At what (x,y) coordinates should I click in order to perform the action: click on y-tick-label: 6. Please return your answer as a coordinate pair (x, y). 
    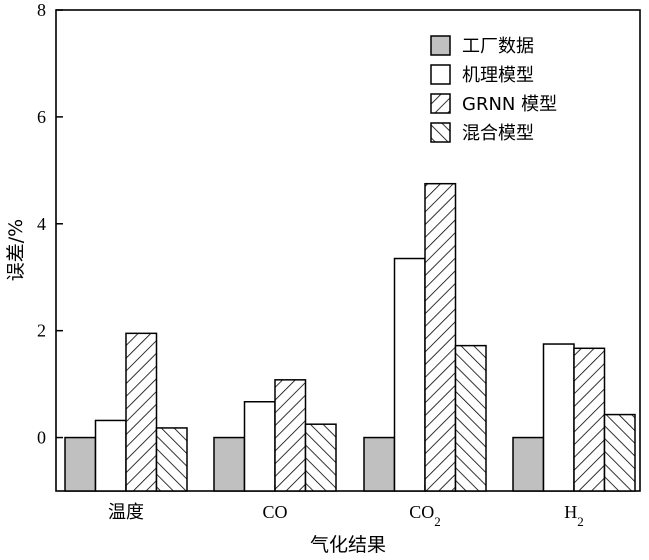
    Looking at the image, I should click on (41, 117).